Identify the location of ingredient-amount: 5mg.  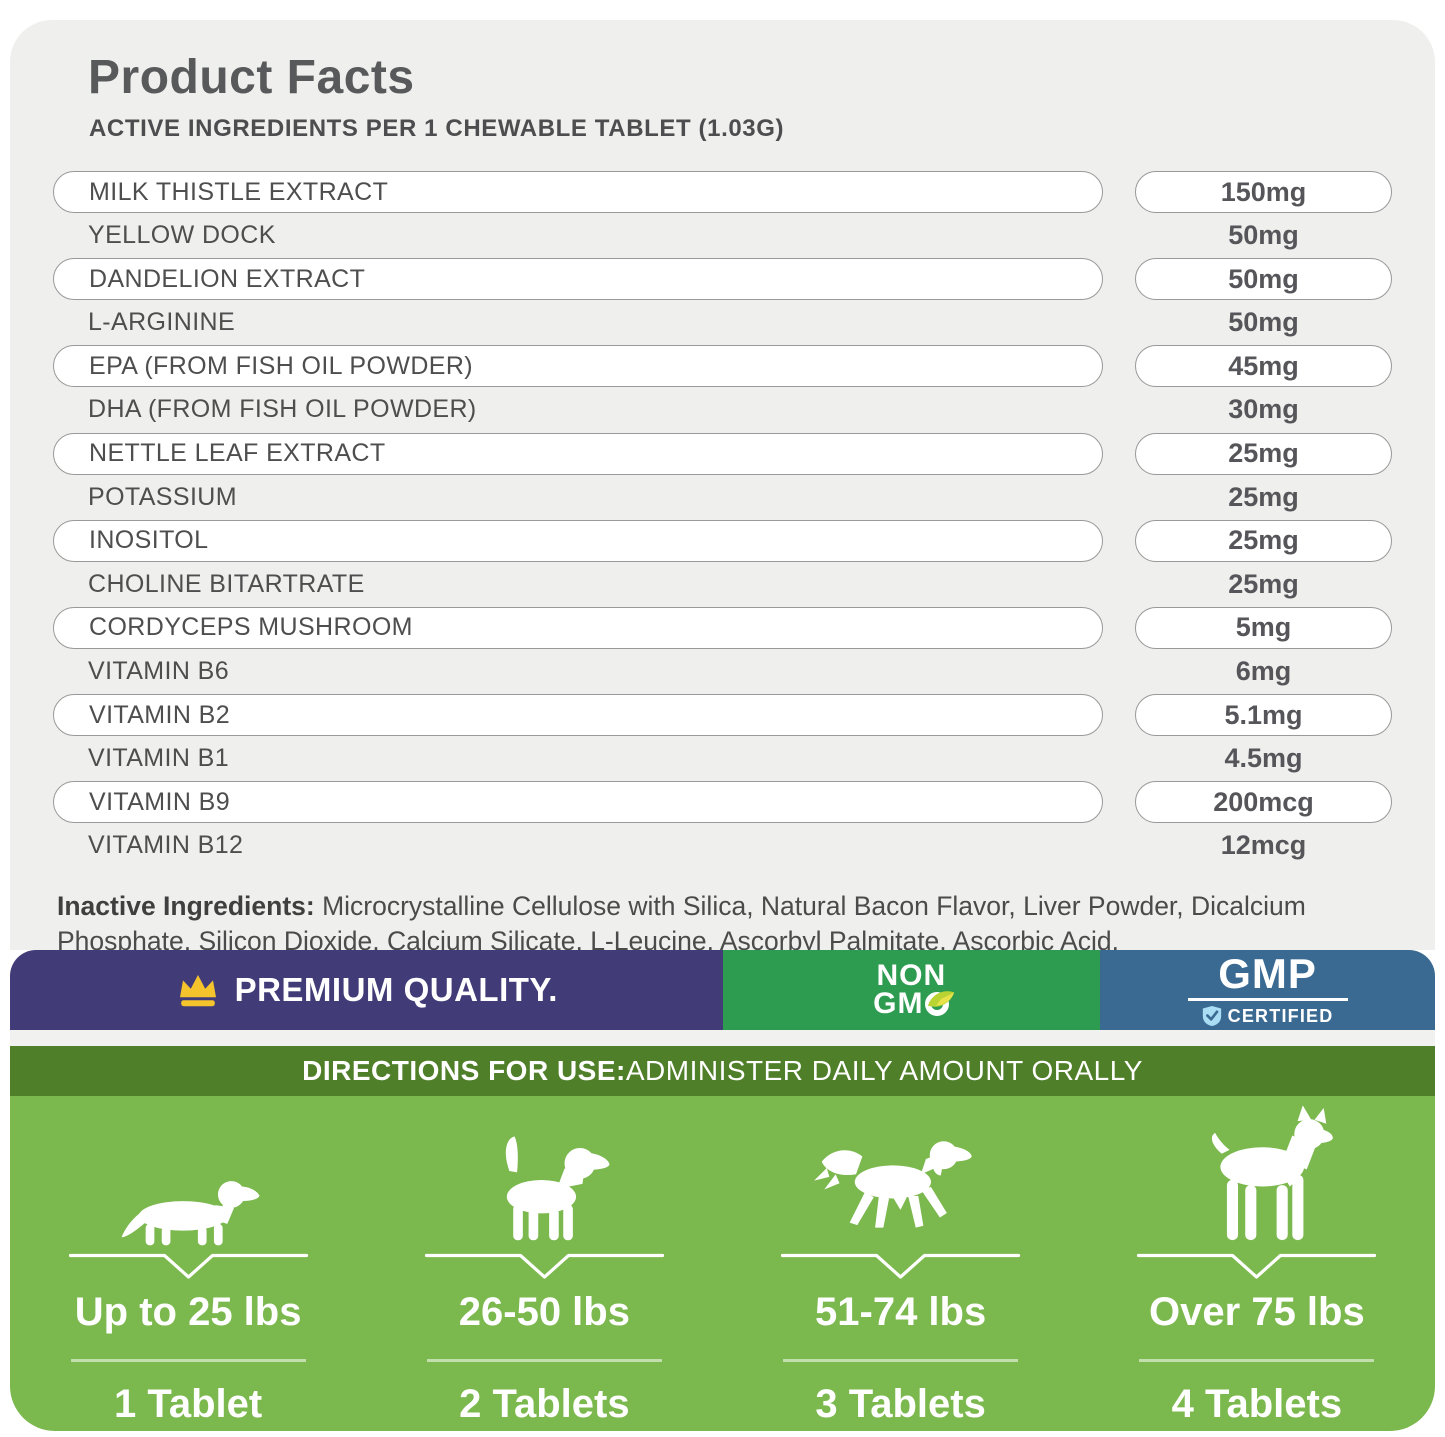
(1263, 627).